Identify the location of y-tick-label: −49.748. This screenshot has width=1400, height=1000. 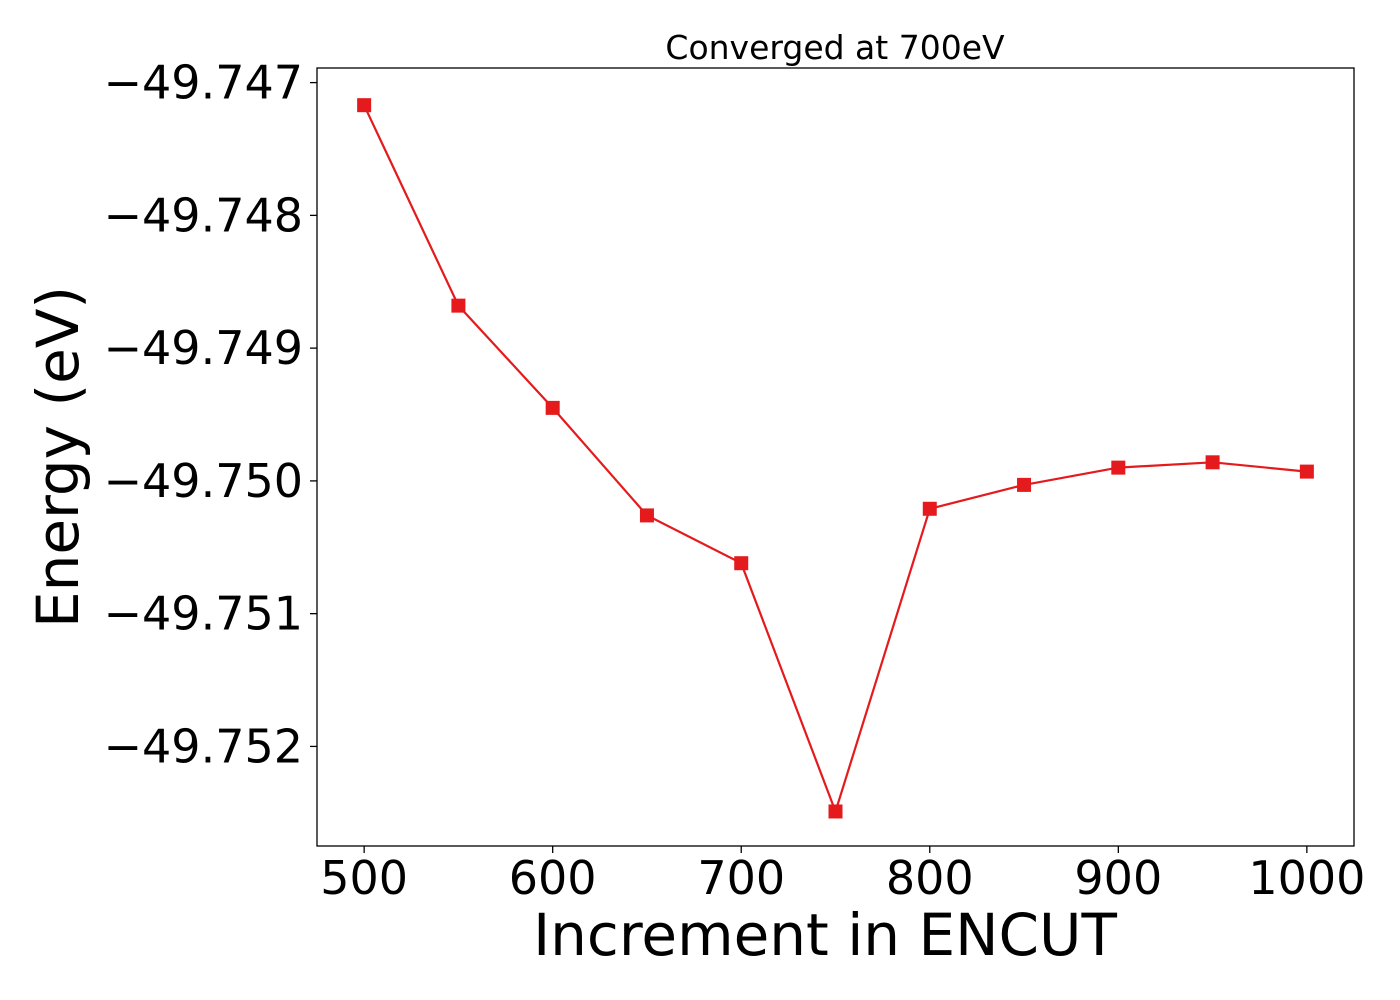
(204, 215).